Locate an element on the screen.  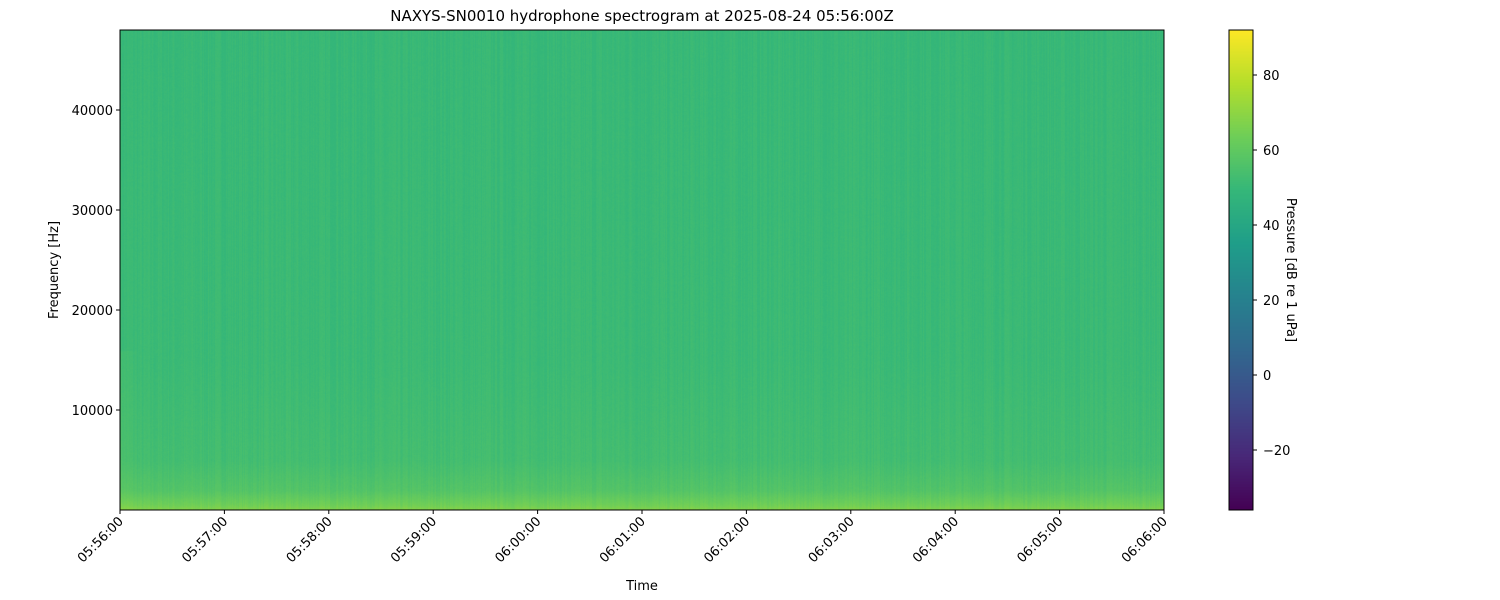
colorbar-tick-label: 80 is located at coordinates (1271, 76).